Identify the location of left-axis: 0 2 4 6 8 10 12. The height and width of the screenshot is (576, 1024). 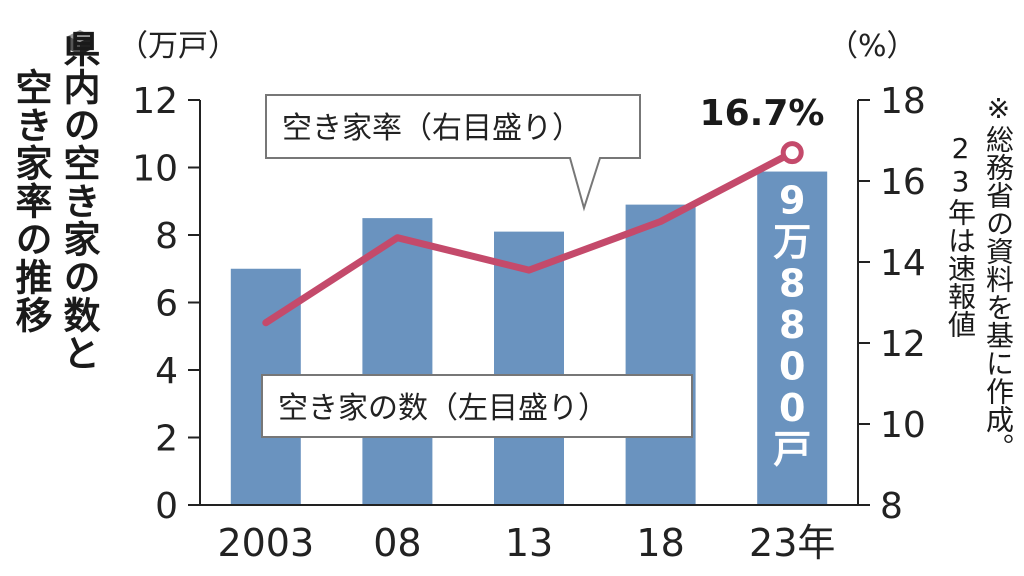
(166, 304).